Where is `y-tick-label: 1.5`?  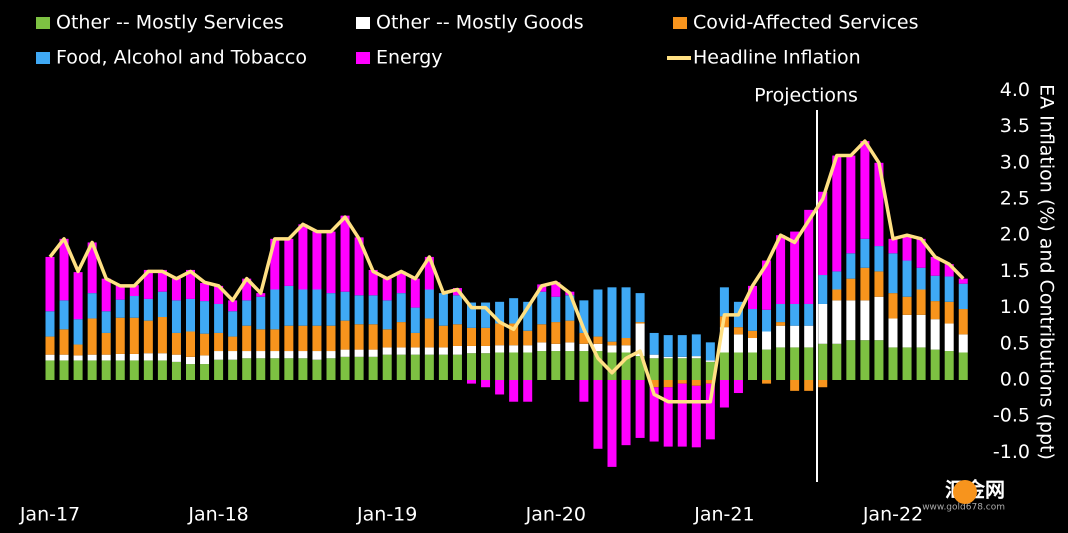
y-tick-label: 1.5 is located at coordinates (1015, 271).